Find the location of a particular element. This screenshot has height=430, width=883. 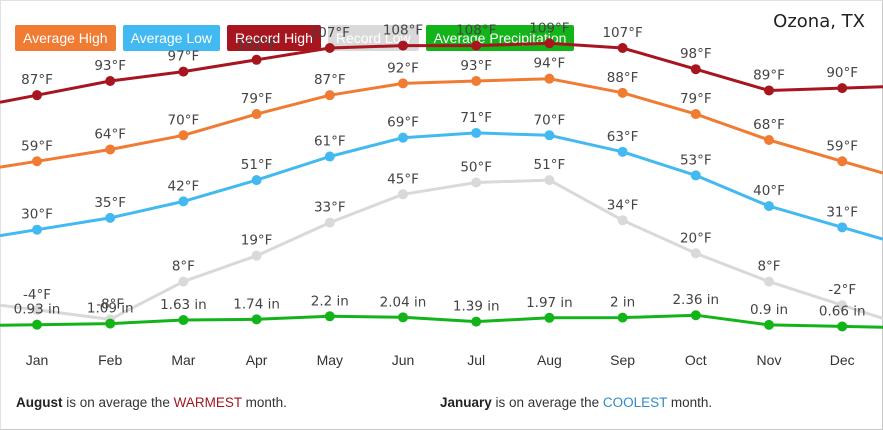

point-average-precipitation-feb is located at coordinates (110, 323).